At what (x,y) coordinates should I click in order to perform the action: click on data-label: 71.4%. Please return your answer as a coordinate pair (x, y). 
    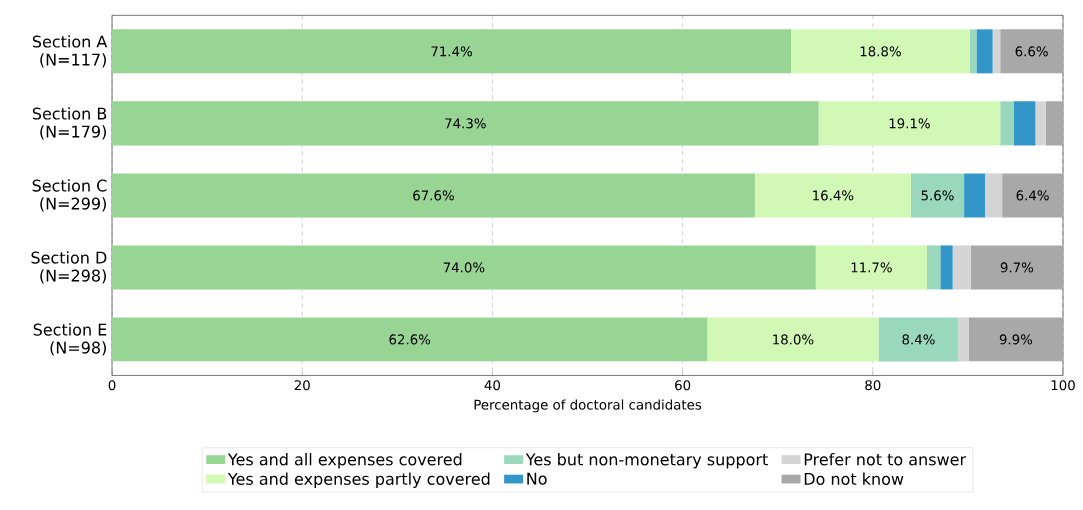
    Looking at the image, I should click on (451, 51).